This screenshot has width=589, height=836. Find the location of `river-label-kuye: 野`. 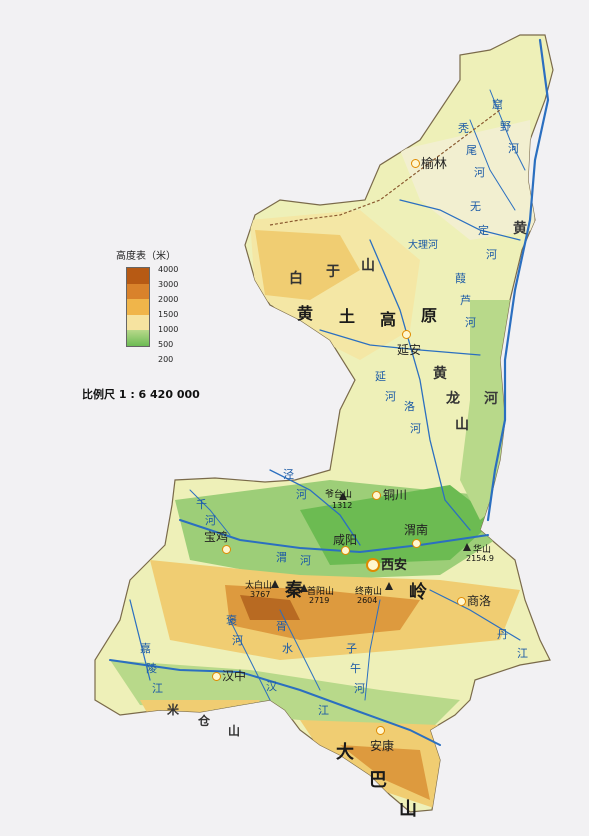

river-label-kuye: 野 is located at coordinates (505, 126).